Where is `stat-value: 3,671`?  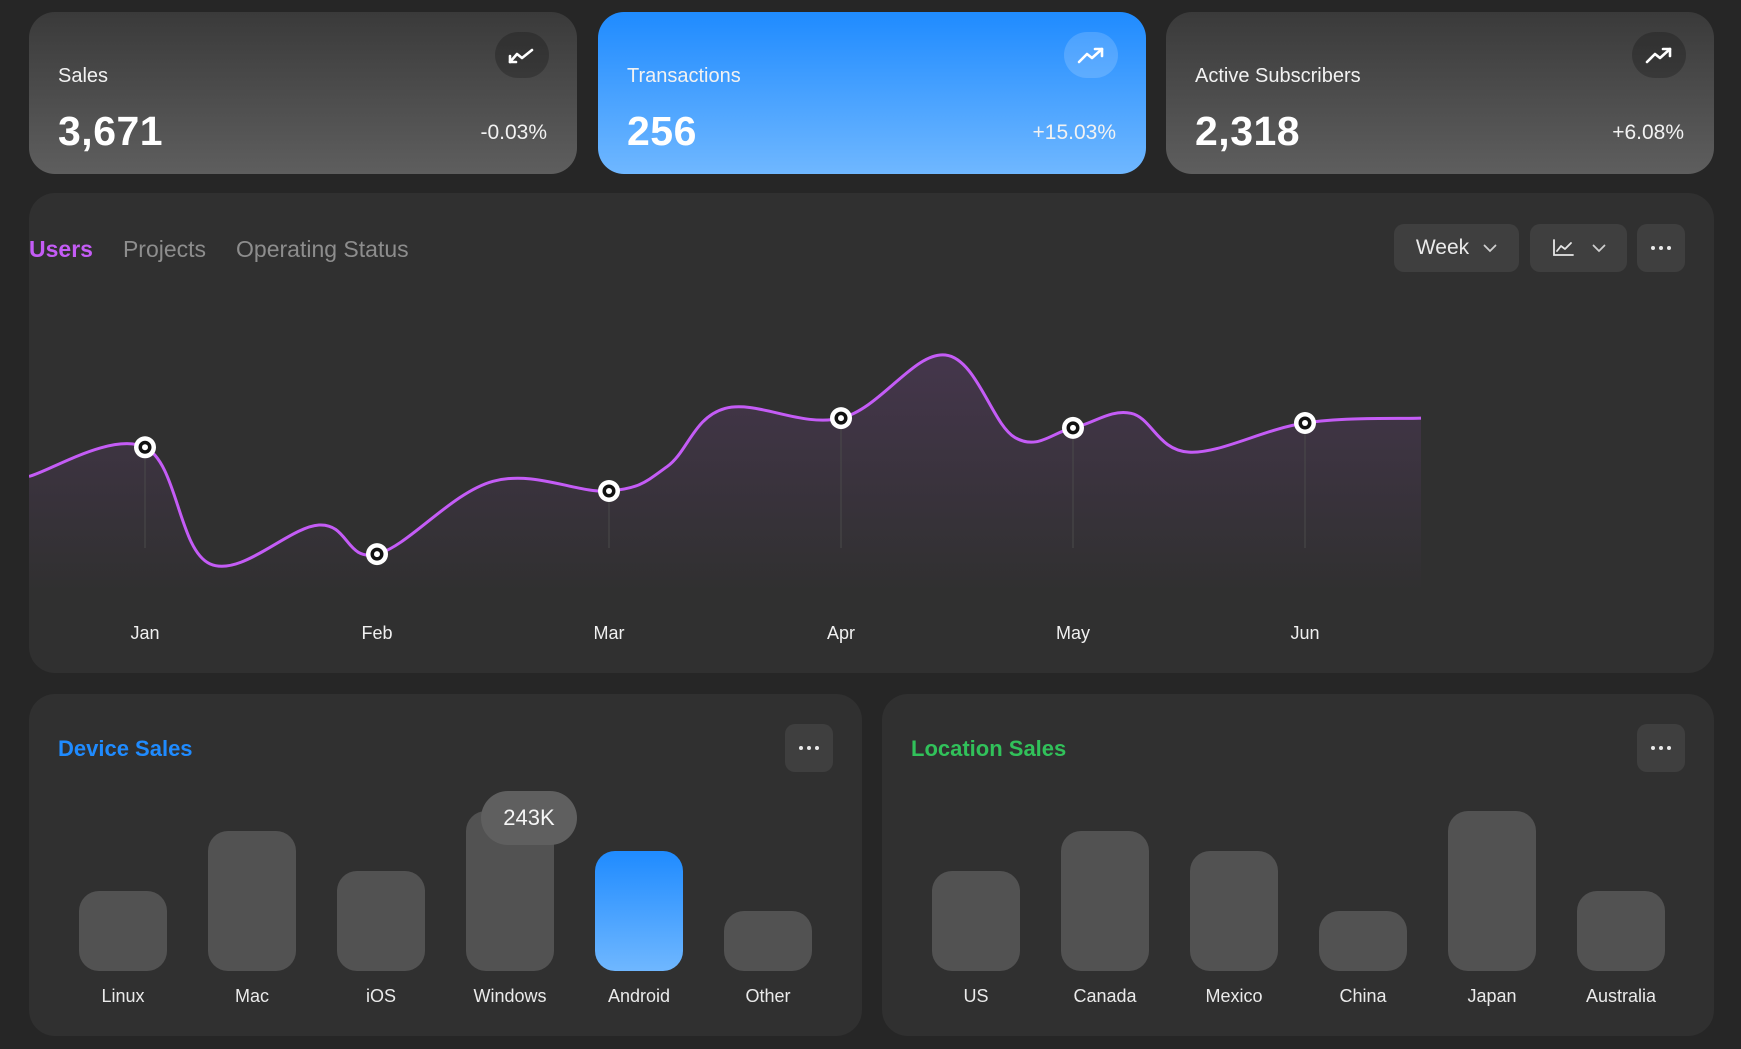 stat-value: 3,671 is located at coordinates (111, 131).